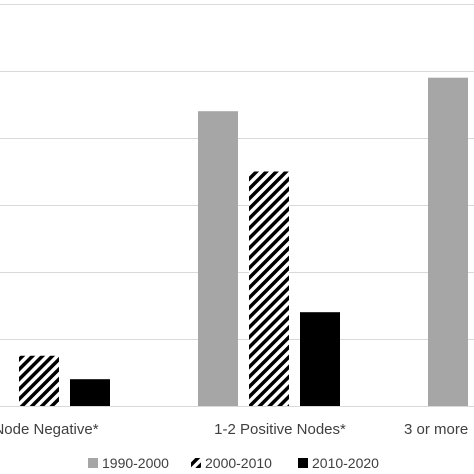 The width and height of the screenshot is (474, 474). I want to click on legend-label-1: 1990-2000, so click(135, 463).